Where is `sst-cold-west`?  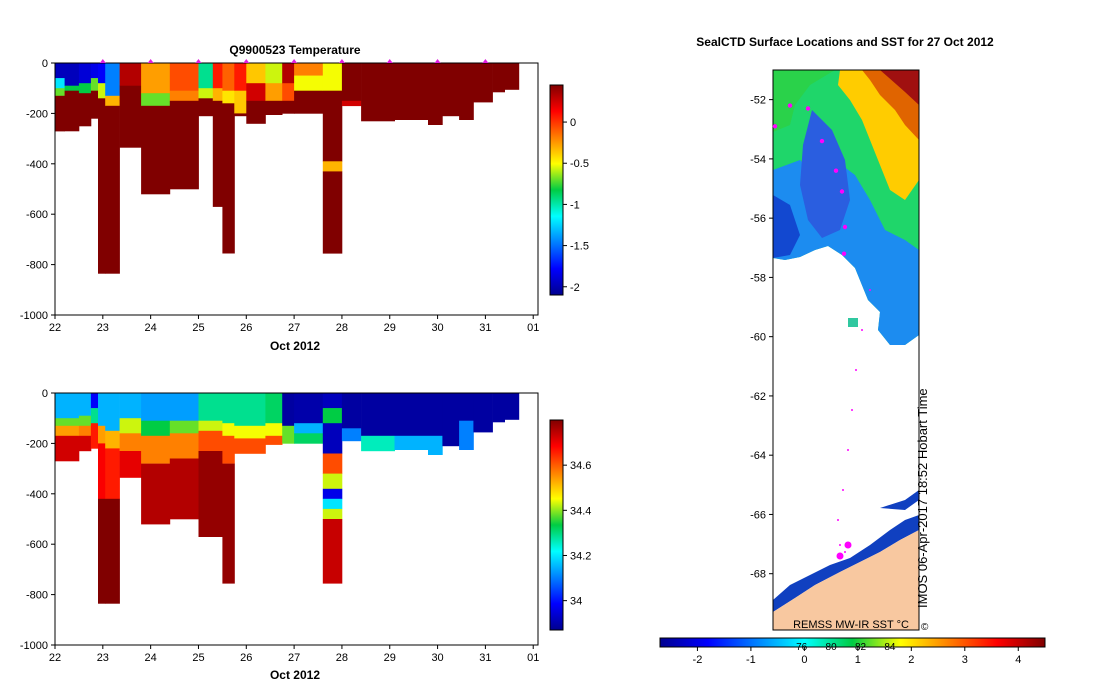
sst-cold-west is located at coordinates (786, 226).